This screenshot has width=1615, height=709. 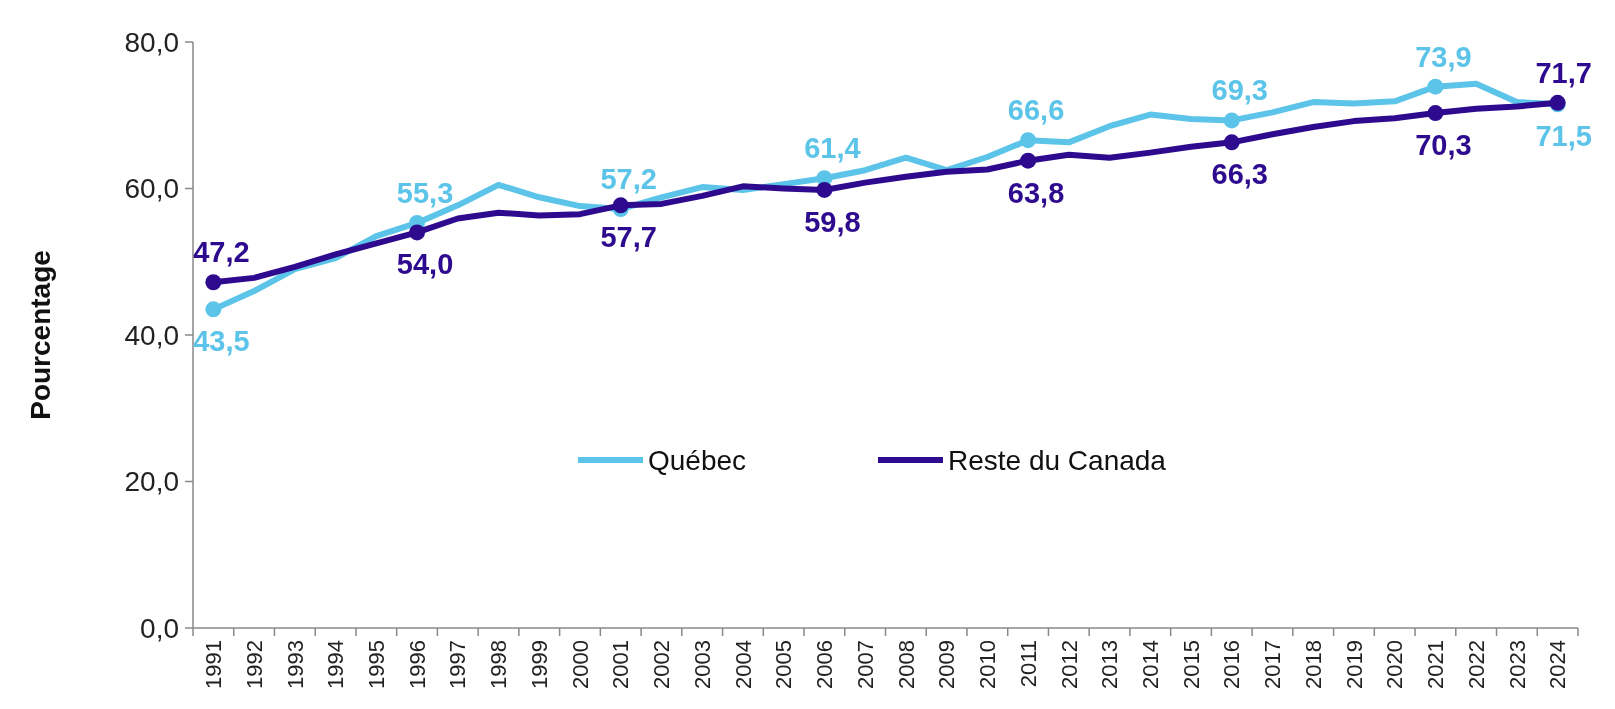 What do you see at coordinates (40, 335) in the screenshot?
I see `y-axis-title: Pourcentage` at bounding box center [40, 335].